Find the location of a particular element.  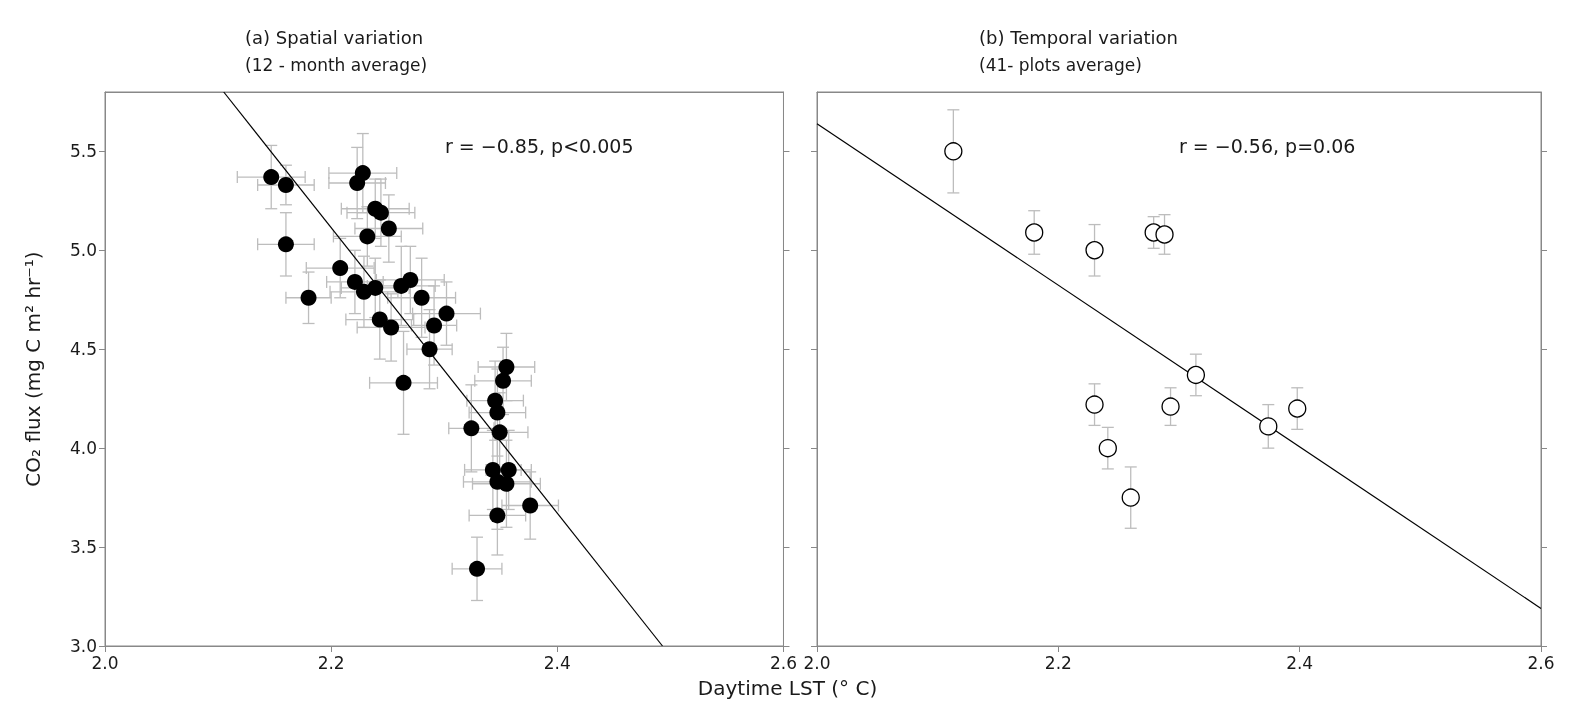

y-tick-label: 5.5 is located at coordinates (83, 151).